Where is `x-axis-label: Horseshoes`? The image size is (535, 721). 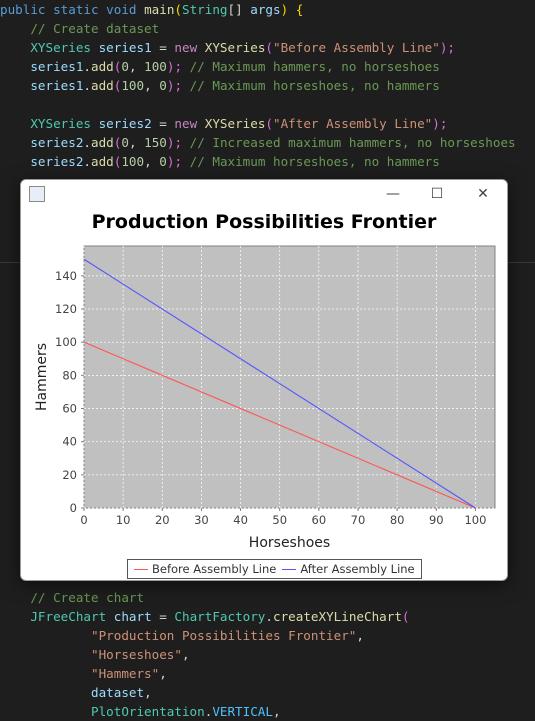 x-axis-label: Horseshoes is located at coordinates (289, 543).